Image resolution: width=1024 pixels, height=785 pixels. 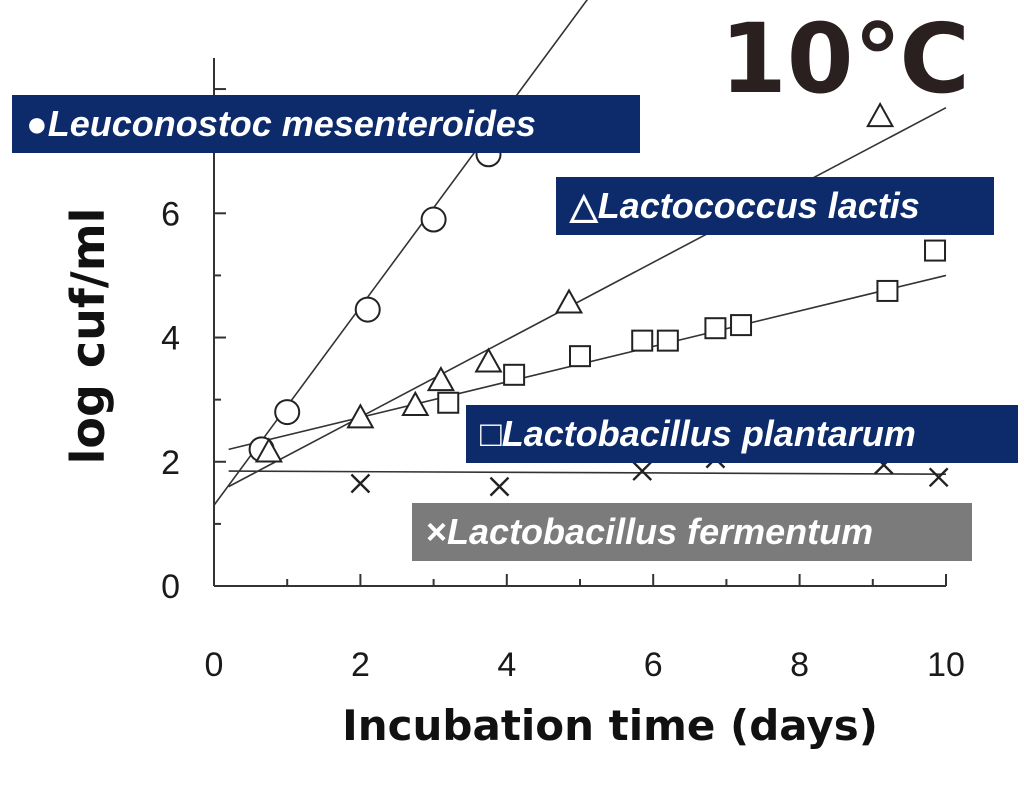 I want to click on legend-symbol-triangle: △, so click(x=584, y=205).